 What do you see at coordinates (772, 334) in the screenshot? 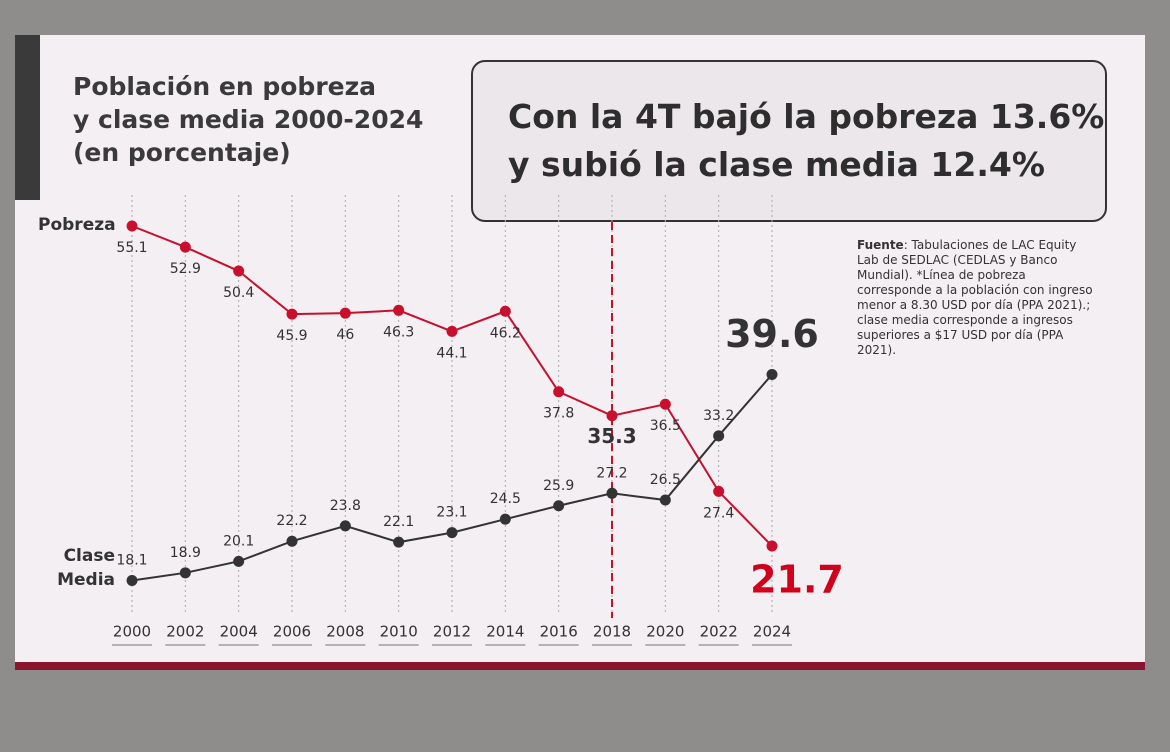
I see `value-label: 39.6` at bounding box center [772, 334].